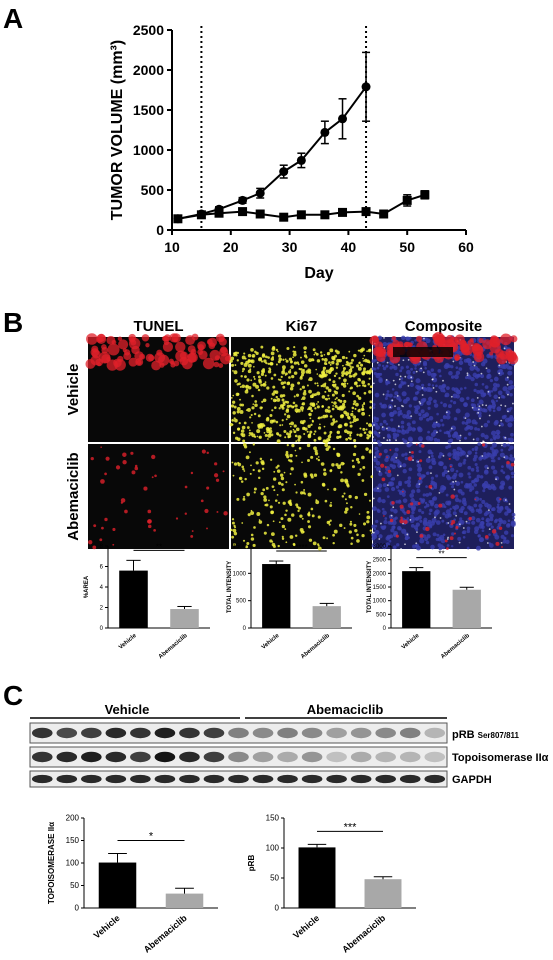  Describe the element at coordinates (77, 908) in the screenshot. I see `c-y-tick-label: 0` at that location.